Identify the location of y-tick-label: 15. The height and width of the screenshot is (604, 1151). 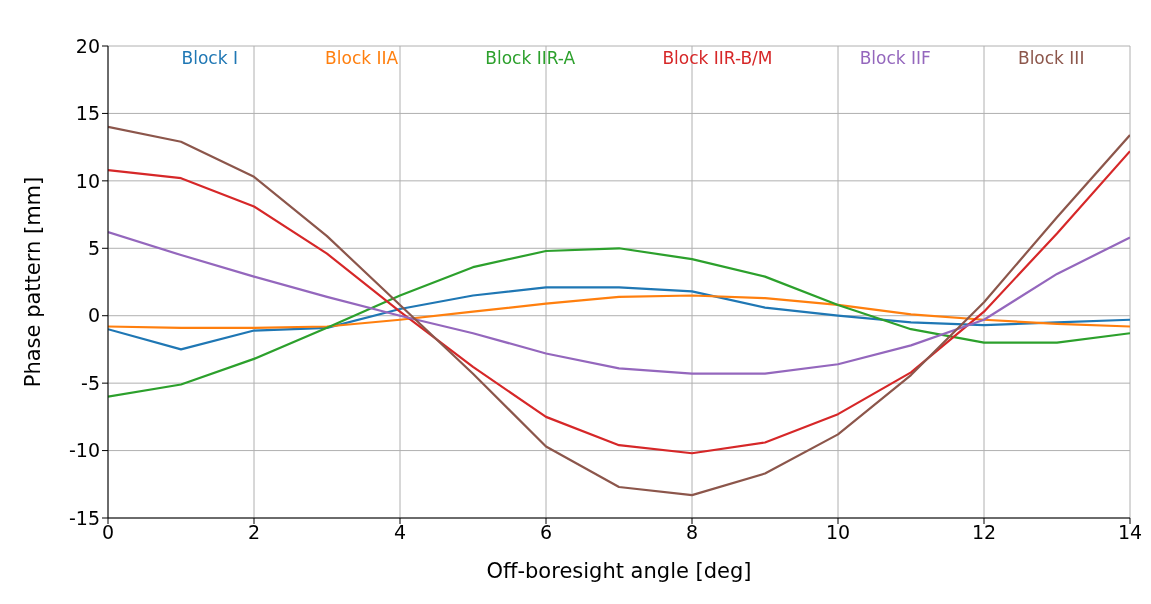
(87, 113).